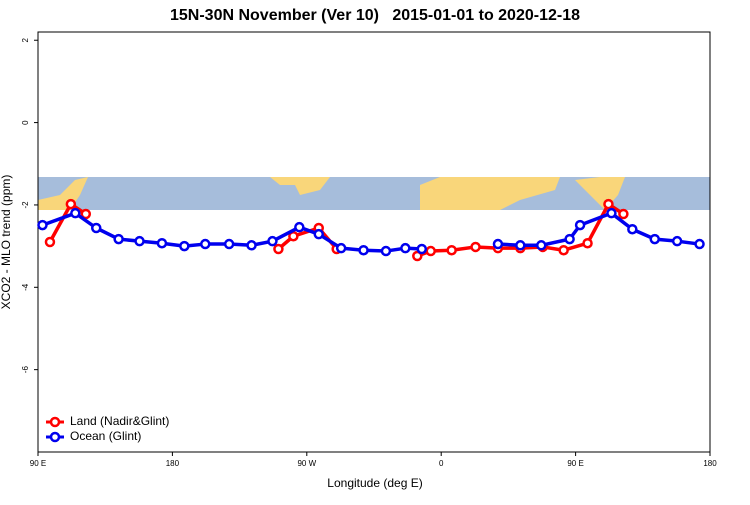  Describe the element at coordinates (105, 436) in the screenshot. I see `legend-label: Ocean (Glint)` at that location.